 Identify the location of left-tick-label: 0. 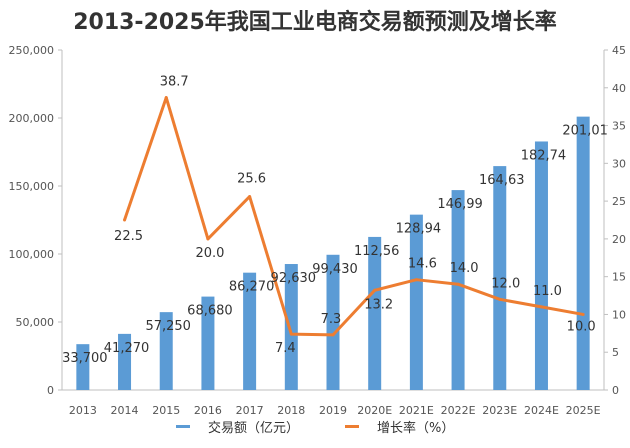
(50, 390).